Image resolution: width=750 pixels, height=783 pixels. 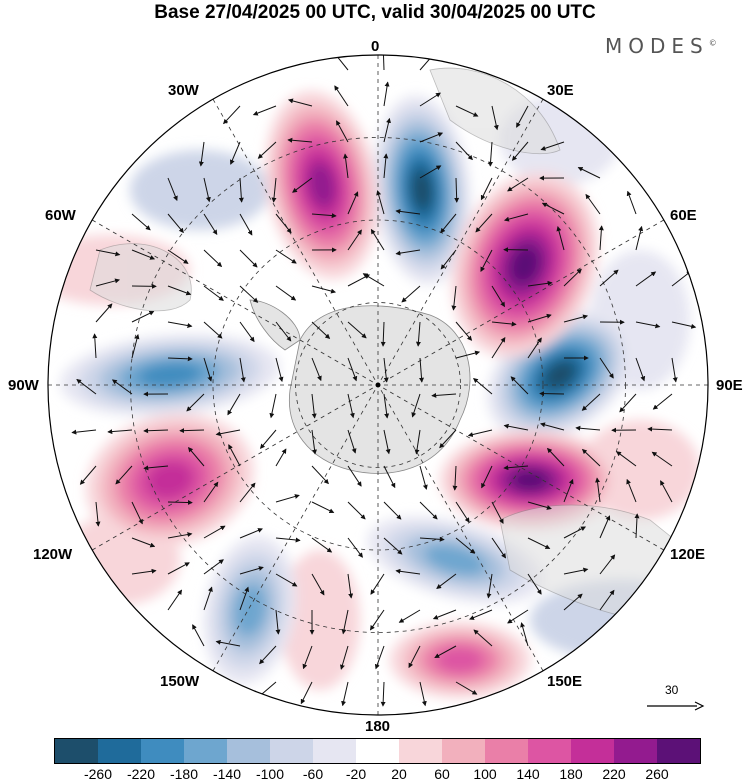 What do you see at coordinates (98, 774) in the screenshot?
I see `colorbar-tick-label: -260` at bounding box center [98, 774].